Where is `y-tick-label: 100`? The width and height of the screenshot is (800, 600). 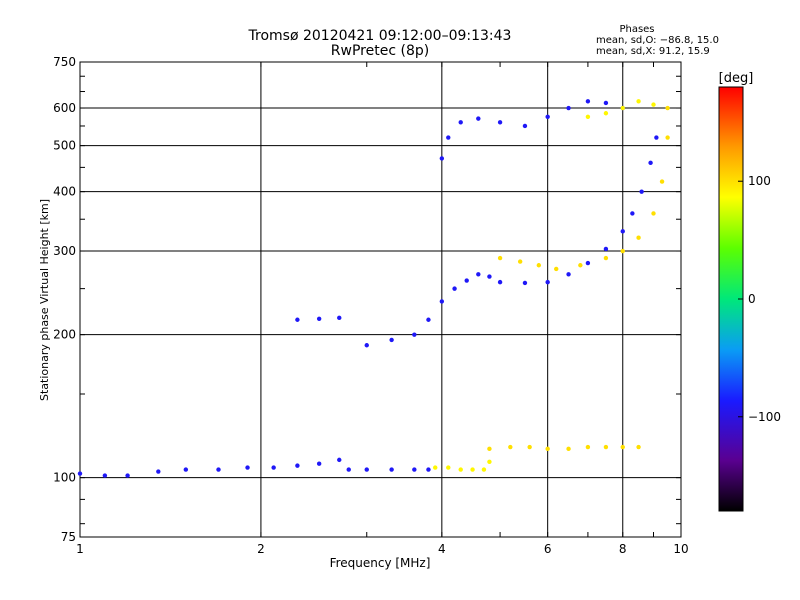
y-tick-label: 100 is located at coordinates (64, 478).